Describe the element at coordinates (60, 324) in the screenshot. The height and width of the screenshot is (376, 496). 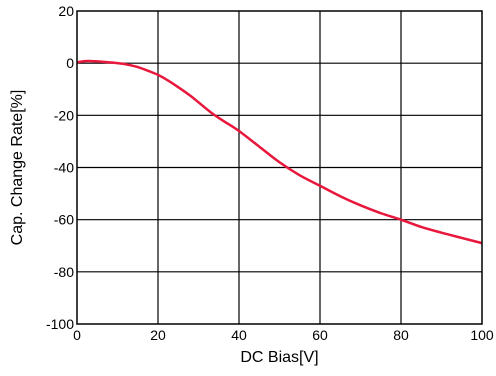
I see `y-tick-label: -100` at that location.